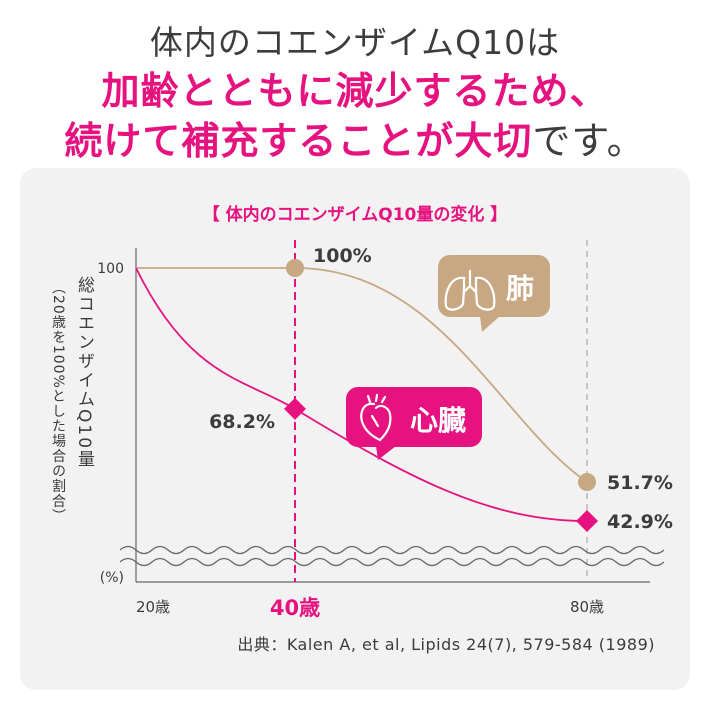 The width and height of the screenshot is (710, 710). Describe the element at coordinates (470, 290) in the screenshot. I see `lungs-icon` at that location.